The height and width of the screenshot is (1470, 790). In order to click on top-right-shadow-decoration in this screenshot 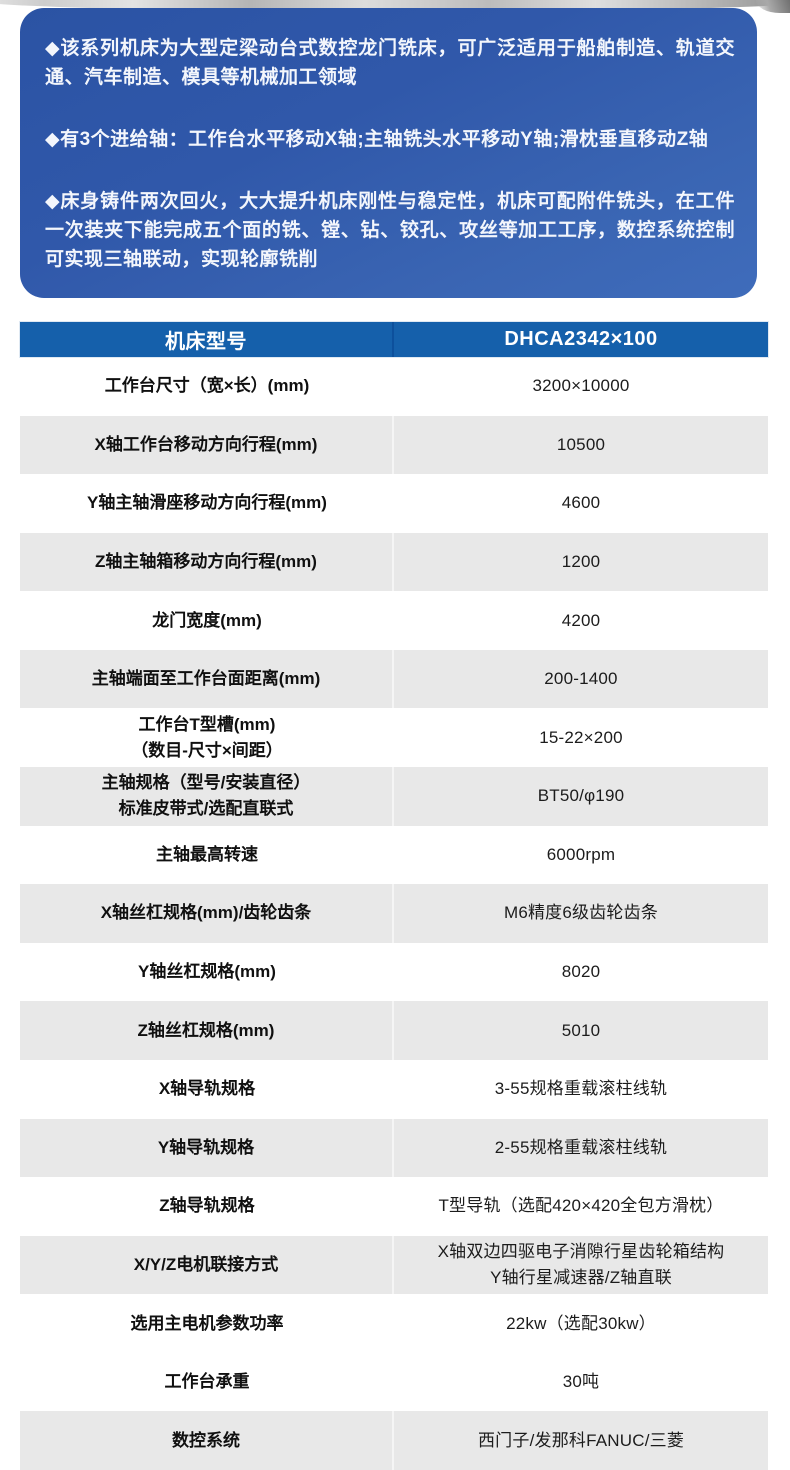, I will do `click(773, 6)`.